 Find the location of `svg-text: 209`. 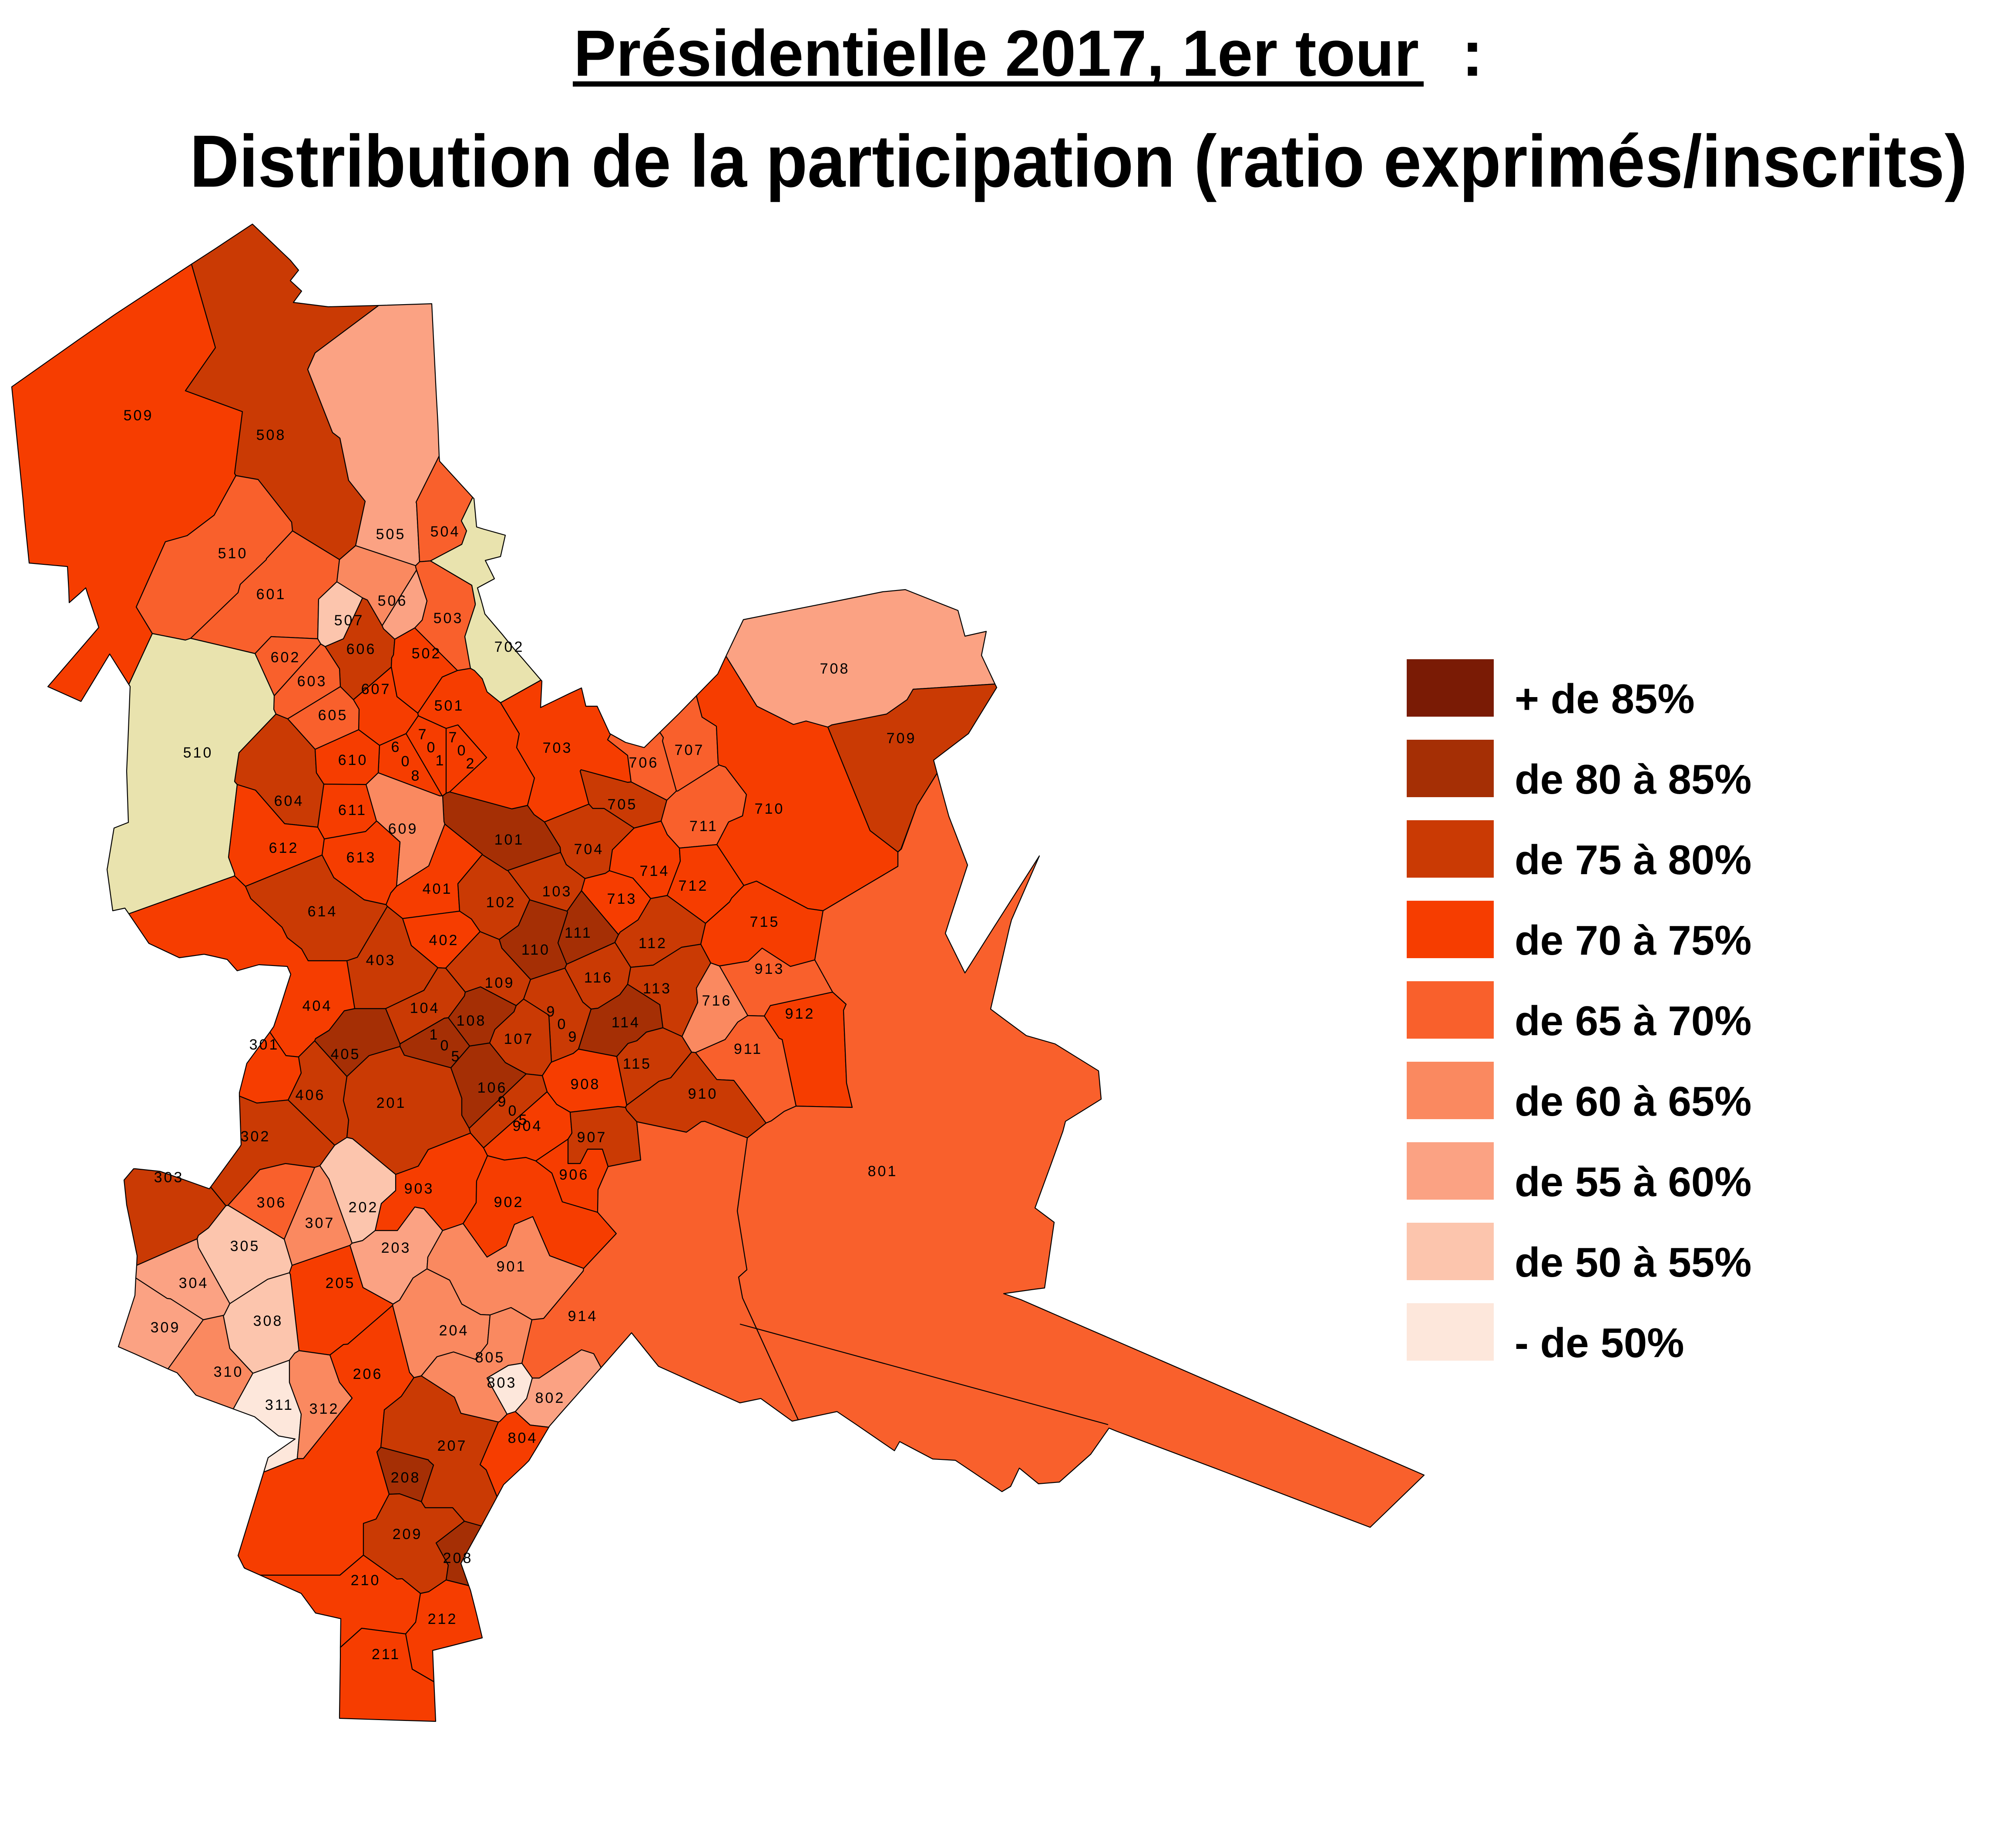

svg-text: 209 is located at coordinates (408, 1534).